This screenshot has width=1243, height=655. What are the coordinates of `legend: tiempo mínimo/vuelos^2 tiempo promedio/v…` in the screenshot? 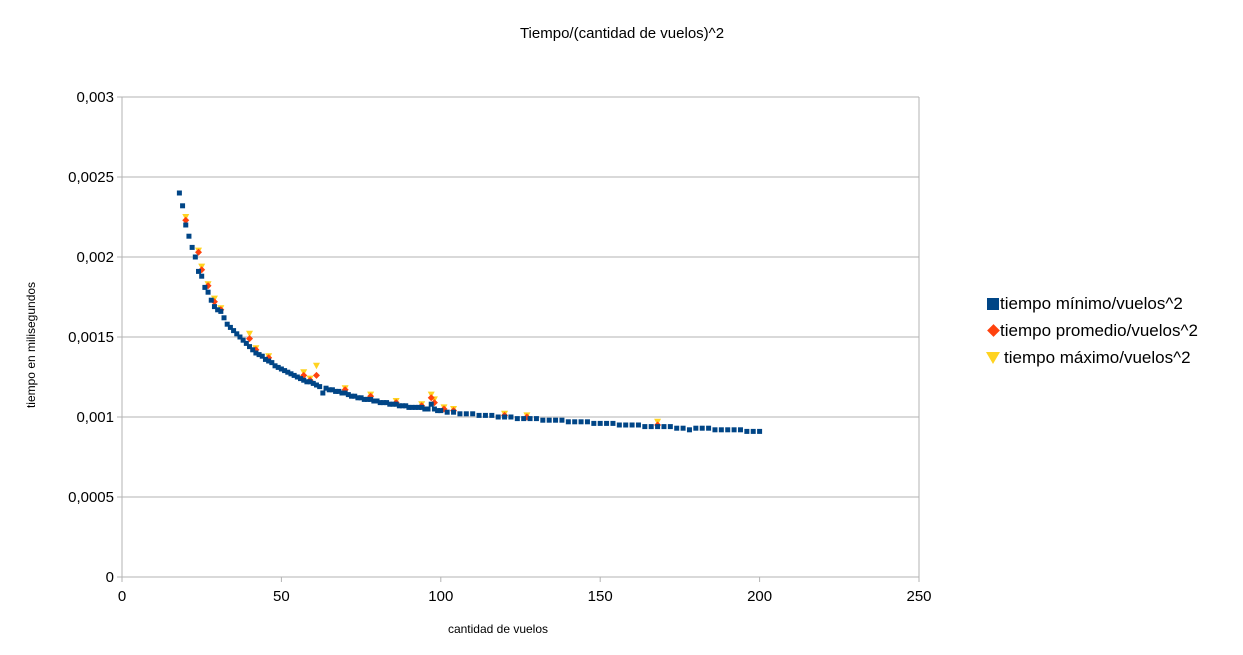 It's located at (1092, 330).